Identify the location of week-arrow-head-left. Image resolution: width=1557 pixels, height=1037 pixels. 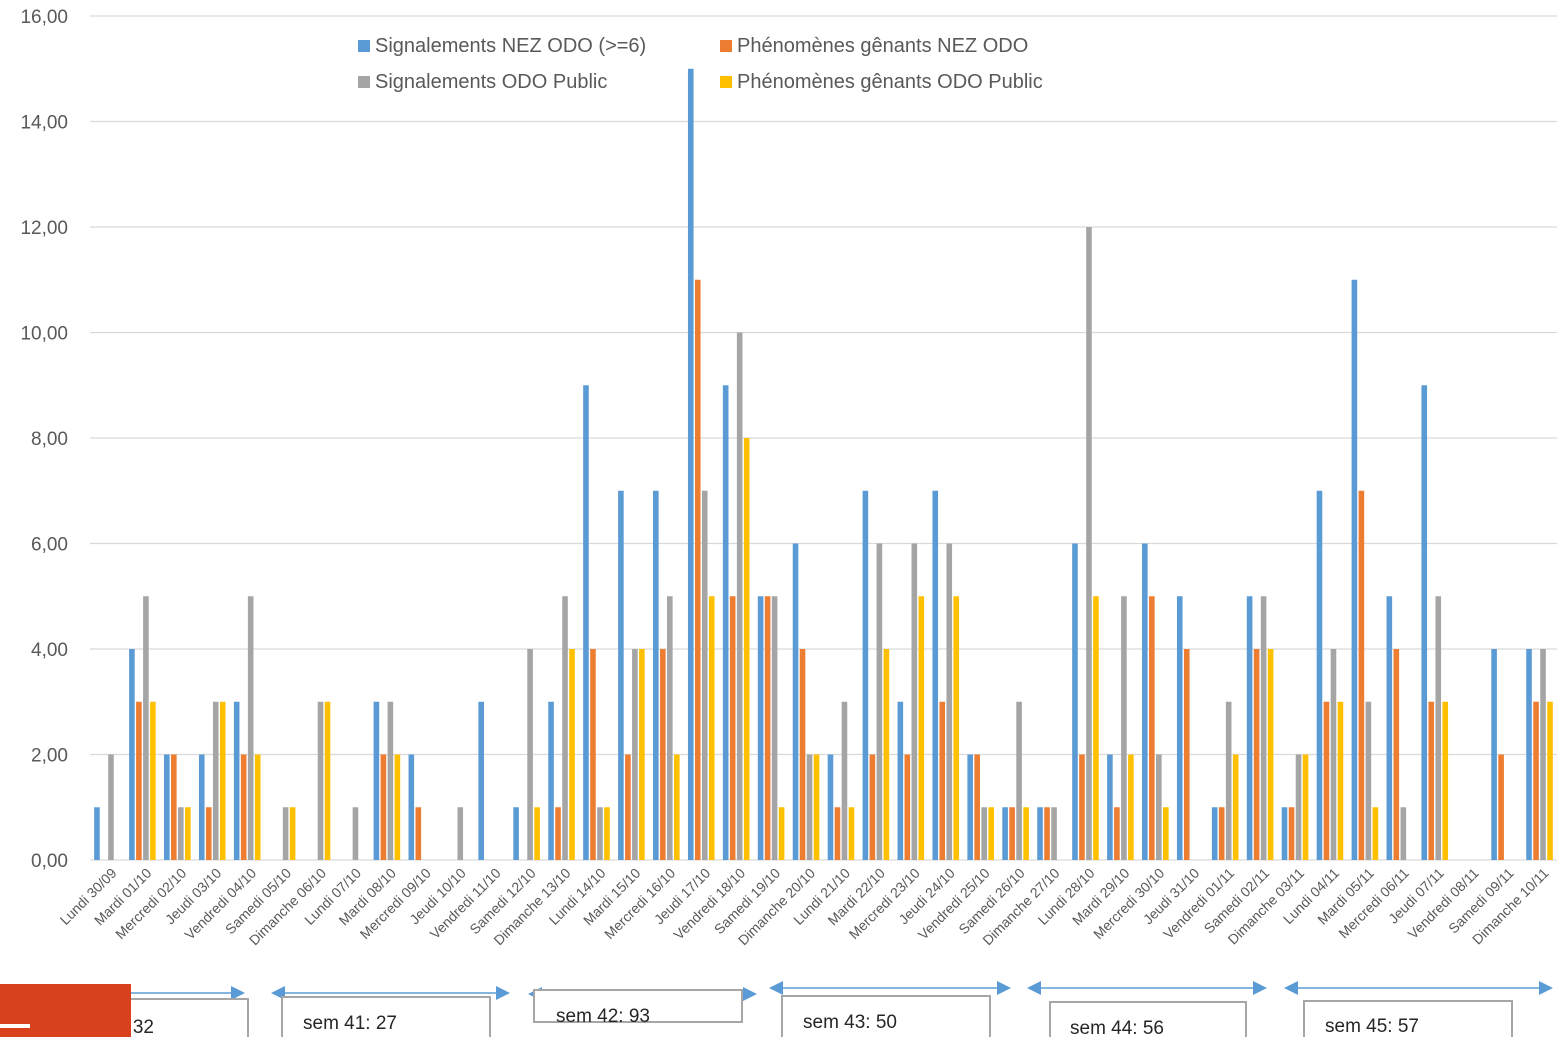
(1034, 988).